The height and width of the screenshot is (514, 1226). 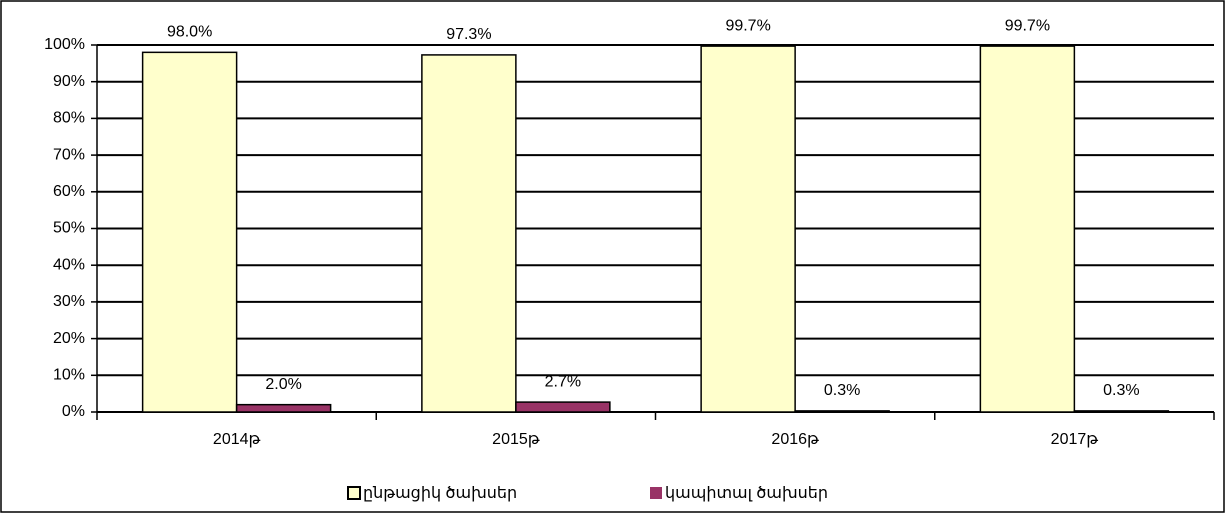 What do you see at coordinates (283, 384) in the screenshot?
I see `value-label: 2.0%` at bounding box center [283, 384].